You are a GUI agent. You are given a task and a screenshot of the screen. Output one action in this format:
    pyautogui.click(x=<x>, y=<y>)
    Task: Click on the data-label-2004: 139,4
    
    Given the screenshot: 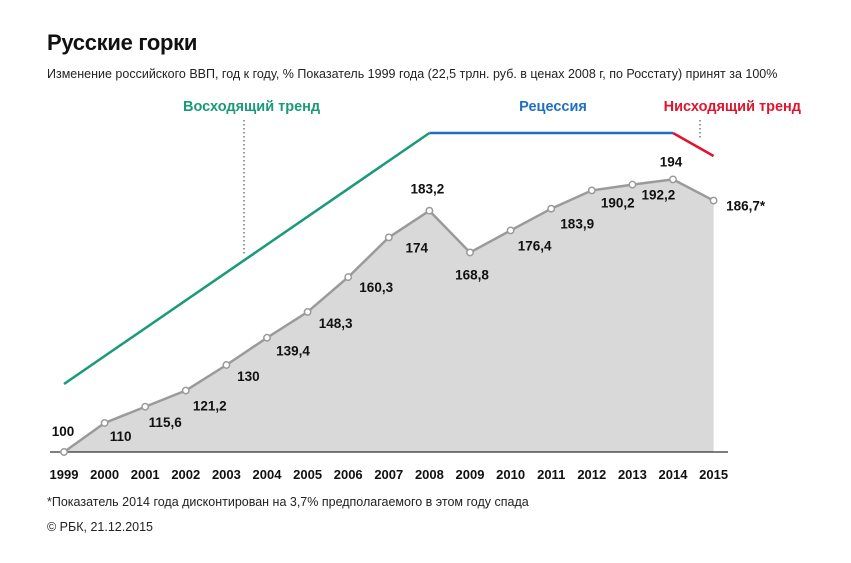 What is the action you would take?
    pyautogui.click(x=293, y=351)
    